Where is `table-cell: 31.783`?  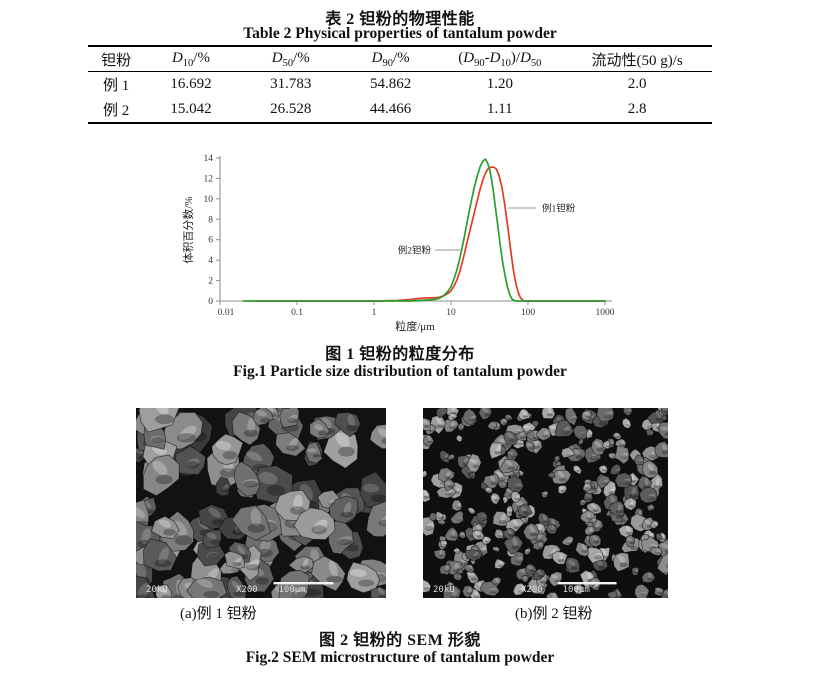 table-cell: 31.783 is located at coordinates (291, 84).